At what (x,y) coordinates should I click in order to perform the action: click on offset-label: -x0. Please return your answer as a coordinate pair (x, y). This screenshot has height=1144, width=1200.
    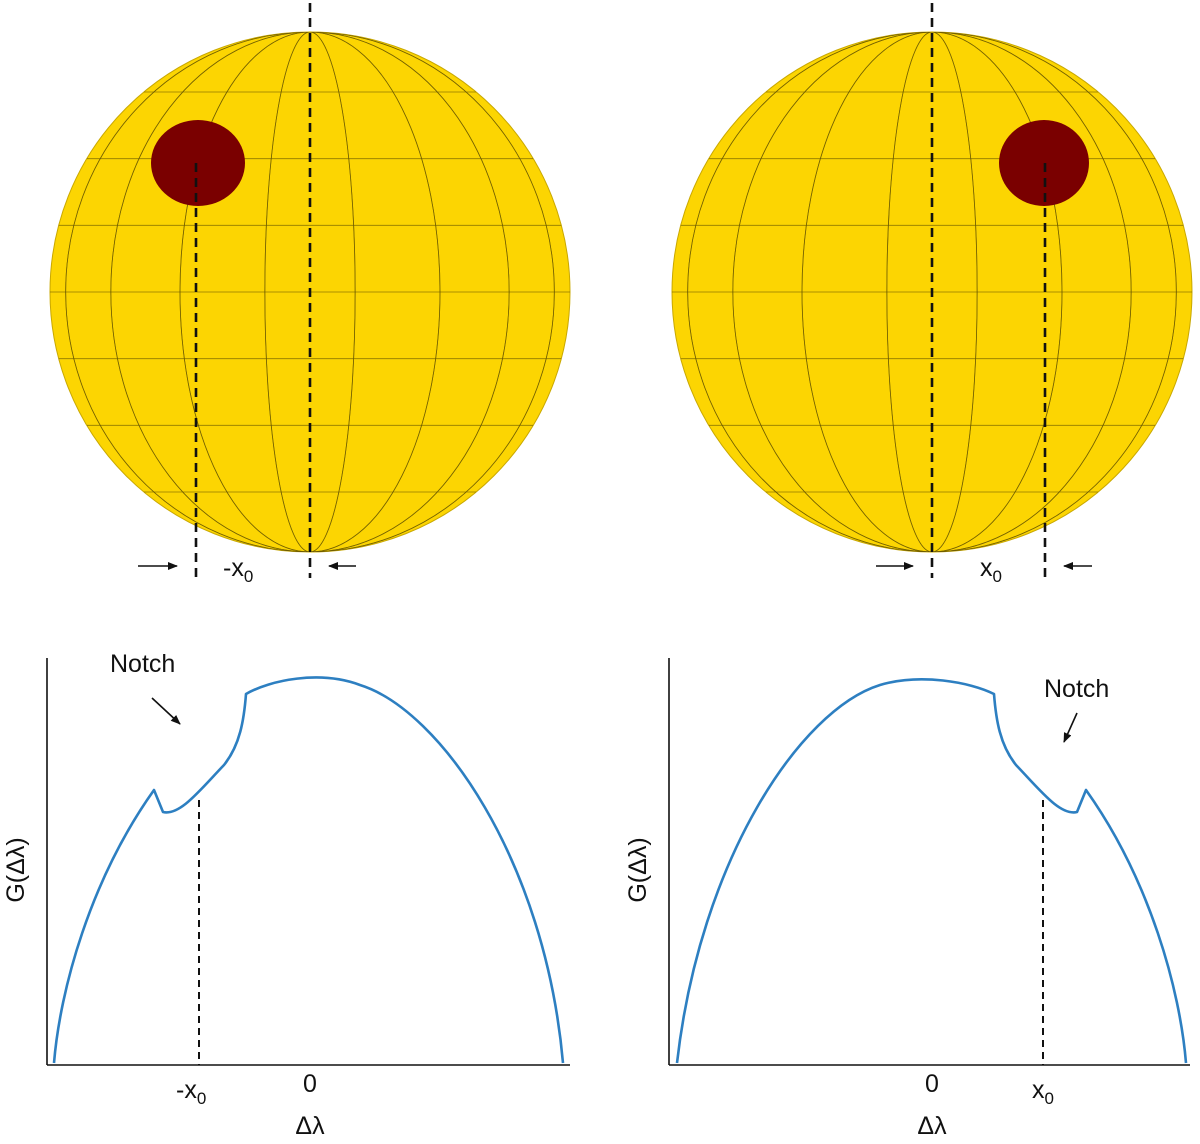
    Looking at the image, I should click on (238, 570).